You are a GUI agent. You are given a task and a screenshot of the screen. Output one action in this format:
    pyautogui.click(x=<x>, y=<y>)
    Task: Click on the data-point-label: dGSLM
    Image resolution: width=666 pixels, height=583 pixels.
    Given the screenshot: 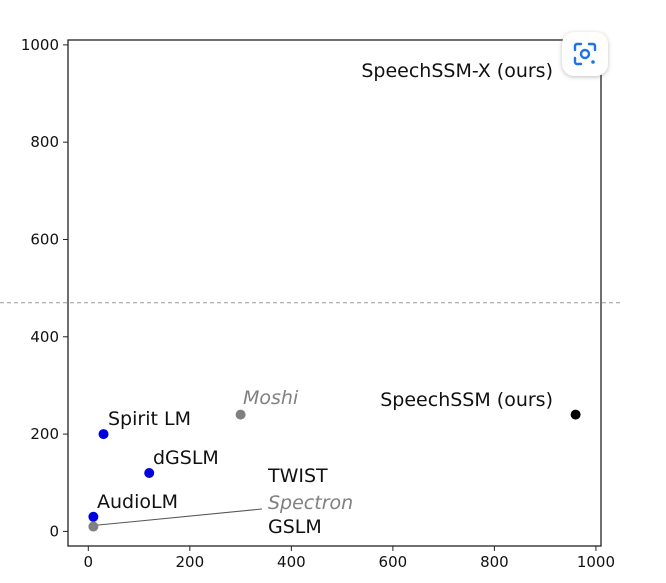 What is the action you would take?
    pyautogui.click(x=186, y=458)
    